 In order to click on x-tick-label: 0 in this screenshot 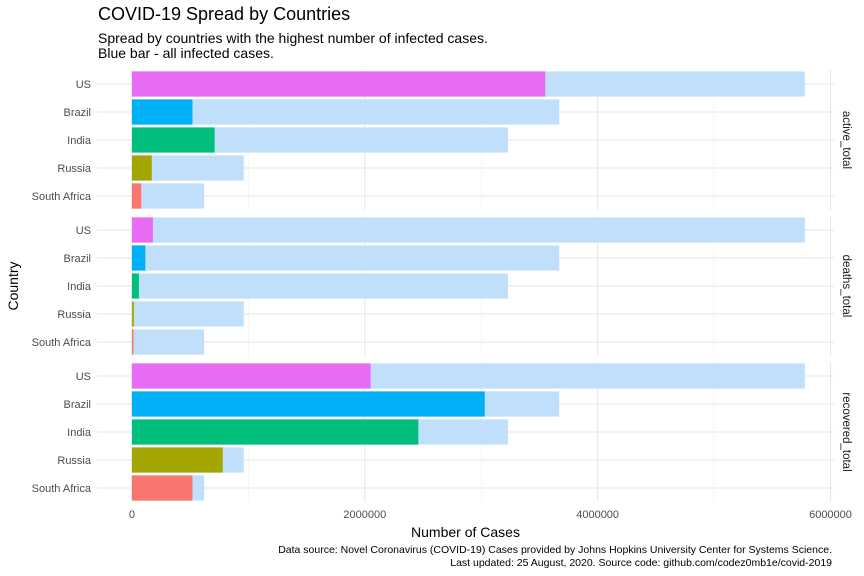, I will do `click(132, 515)`.